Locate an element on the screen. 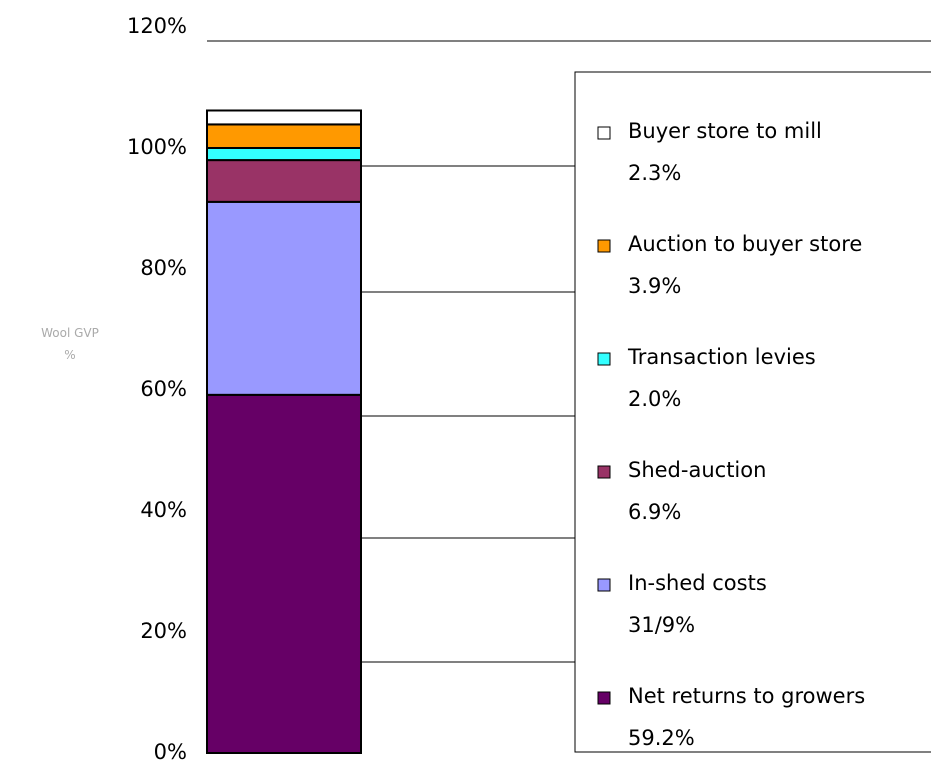 The image size is (931, 779). y-tick-label: 40% is located at coordinates (163, 510).